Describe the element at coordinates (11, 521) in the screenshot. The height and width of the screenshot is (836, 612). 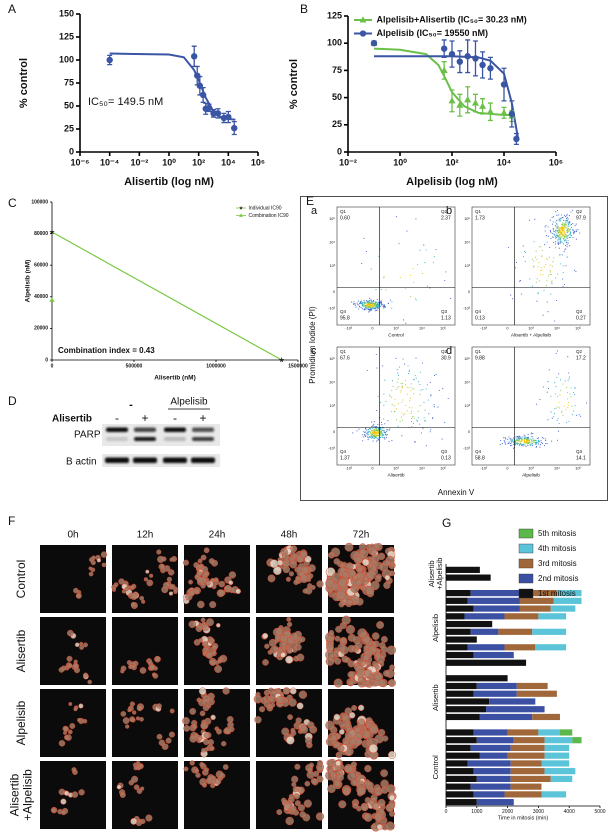
I see `panel-label: F` at that location.